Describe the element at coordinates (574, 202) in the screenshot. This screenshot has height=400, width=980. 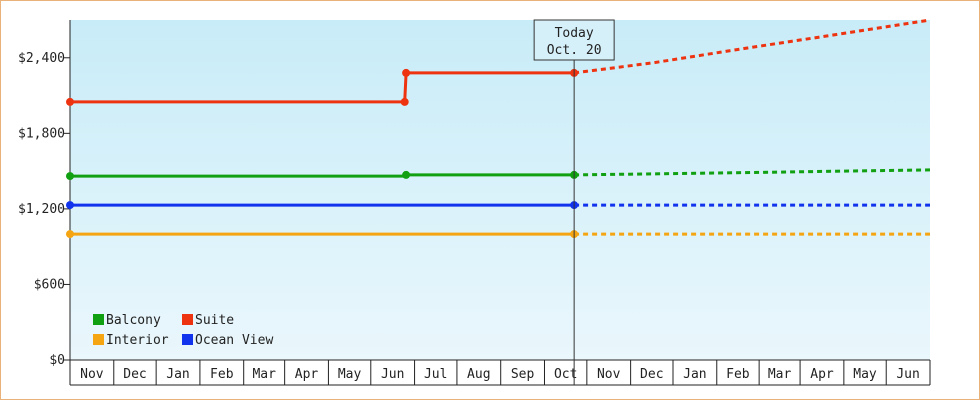
I see `today-marker: Today Oct. 20` at that location.